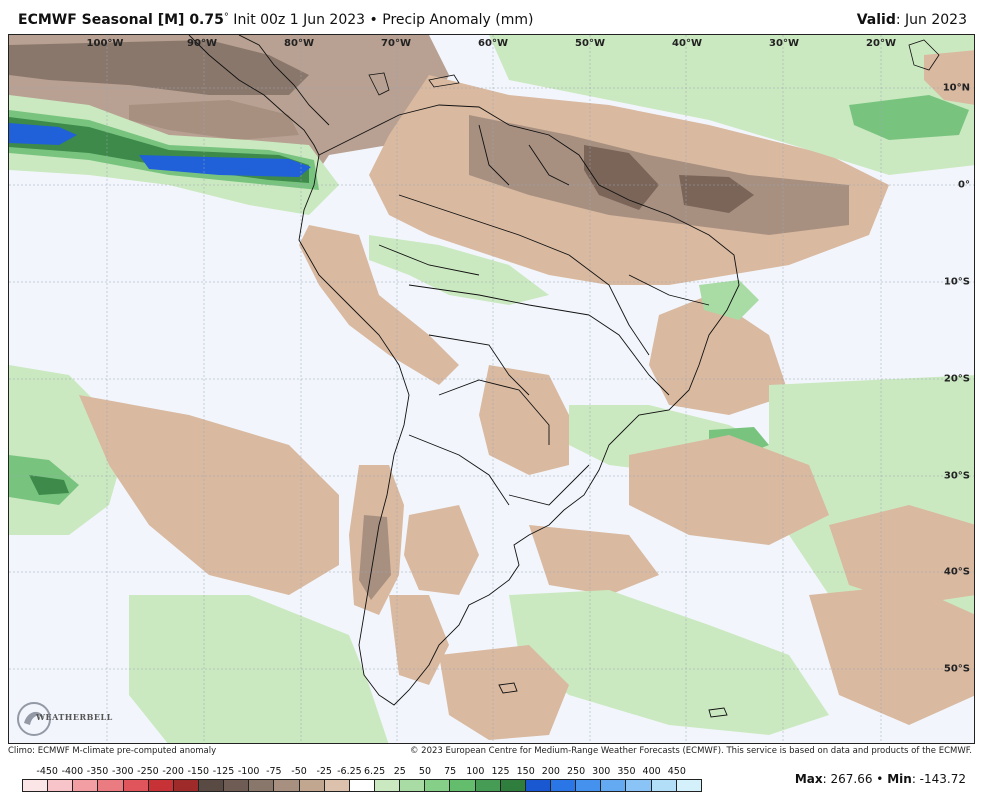  I want to click on weatherbell-logo: WEATHERBELL, so click(63, 719).